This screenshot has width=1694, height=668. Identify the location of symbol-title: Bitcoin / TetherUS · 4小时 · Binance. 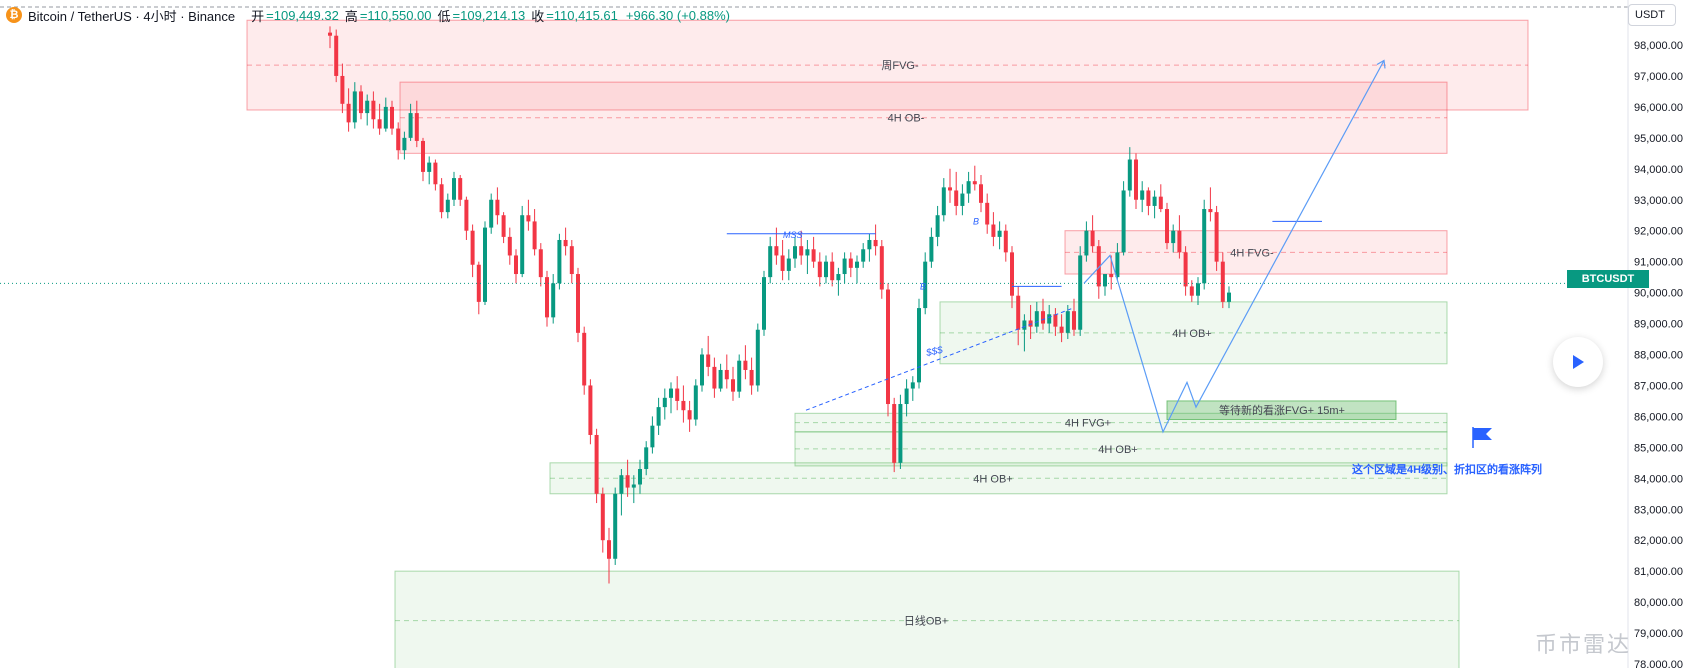
(132, 16).